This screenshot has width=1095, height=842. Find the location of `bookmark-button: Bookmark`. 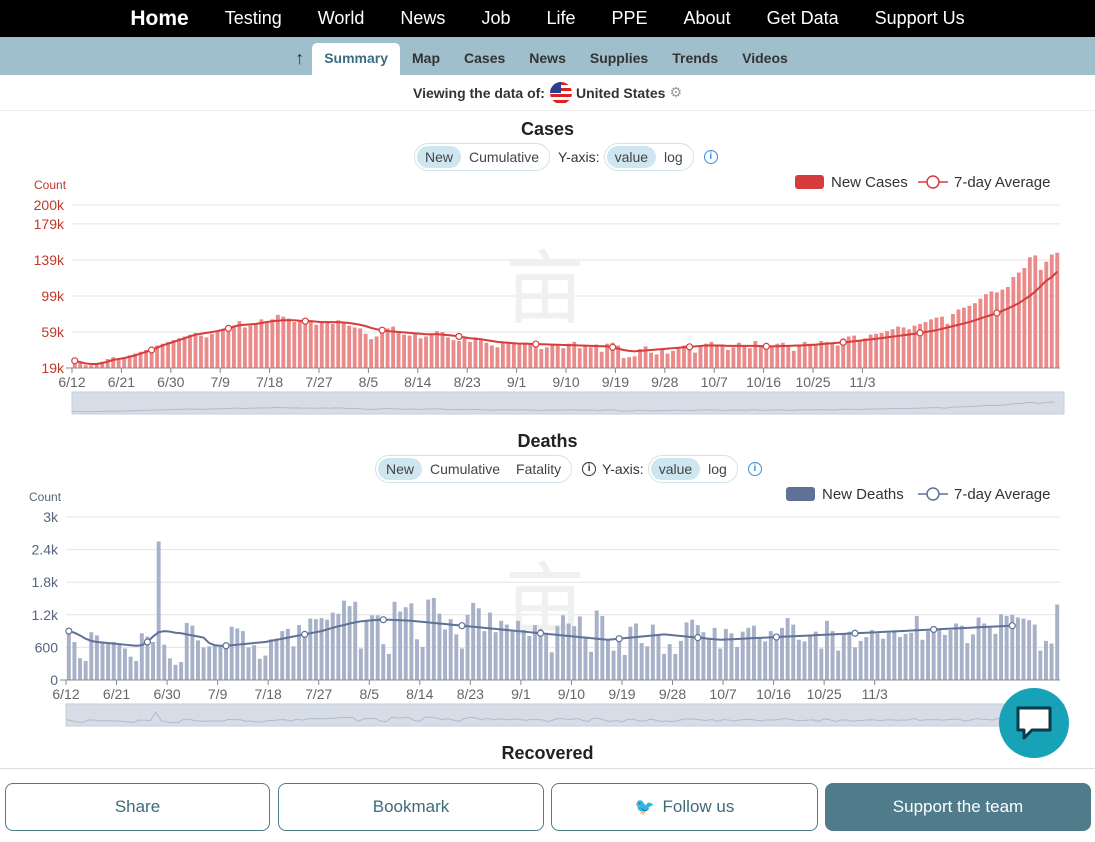

bookmark-button: Bookmark is located at coordinates (411, 807).